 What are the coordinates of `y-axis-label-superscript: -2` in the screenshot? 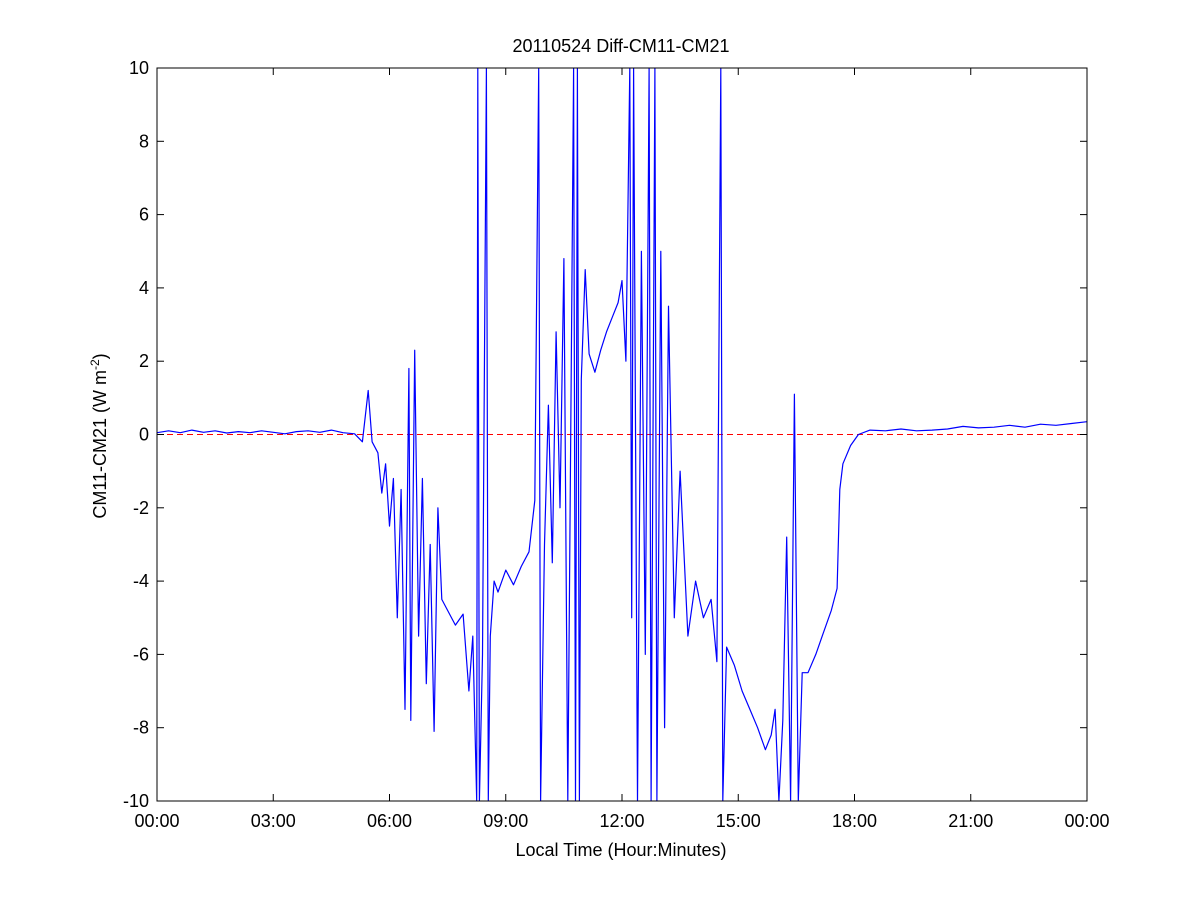 It's located at (95, 364).